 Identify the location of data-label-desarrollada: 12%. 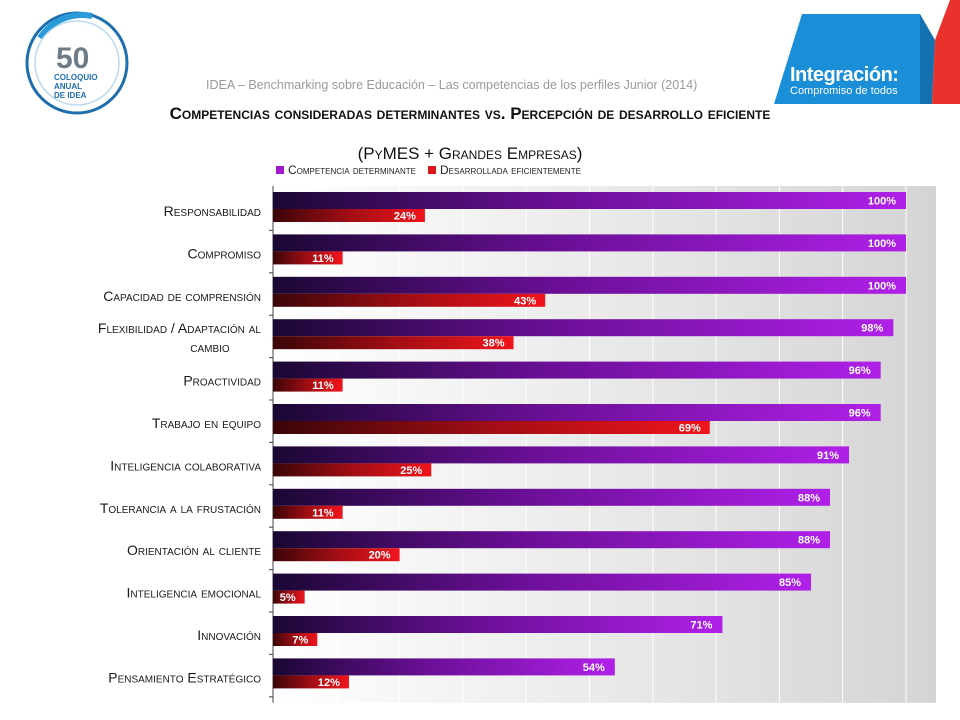
(329, 683).